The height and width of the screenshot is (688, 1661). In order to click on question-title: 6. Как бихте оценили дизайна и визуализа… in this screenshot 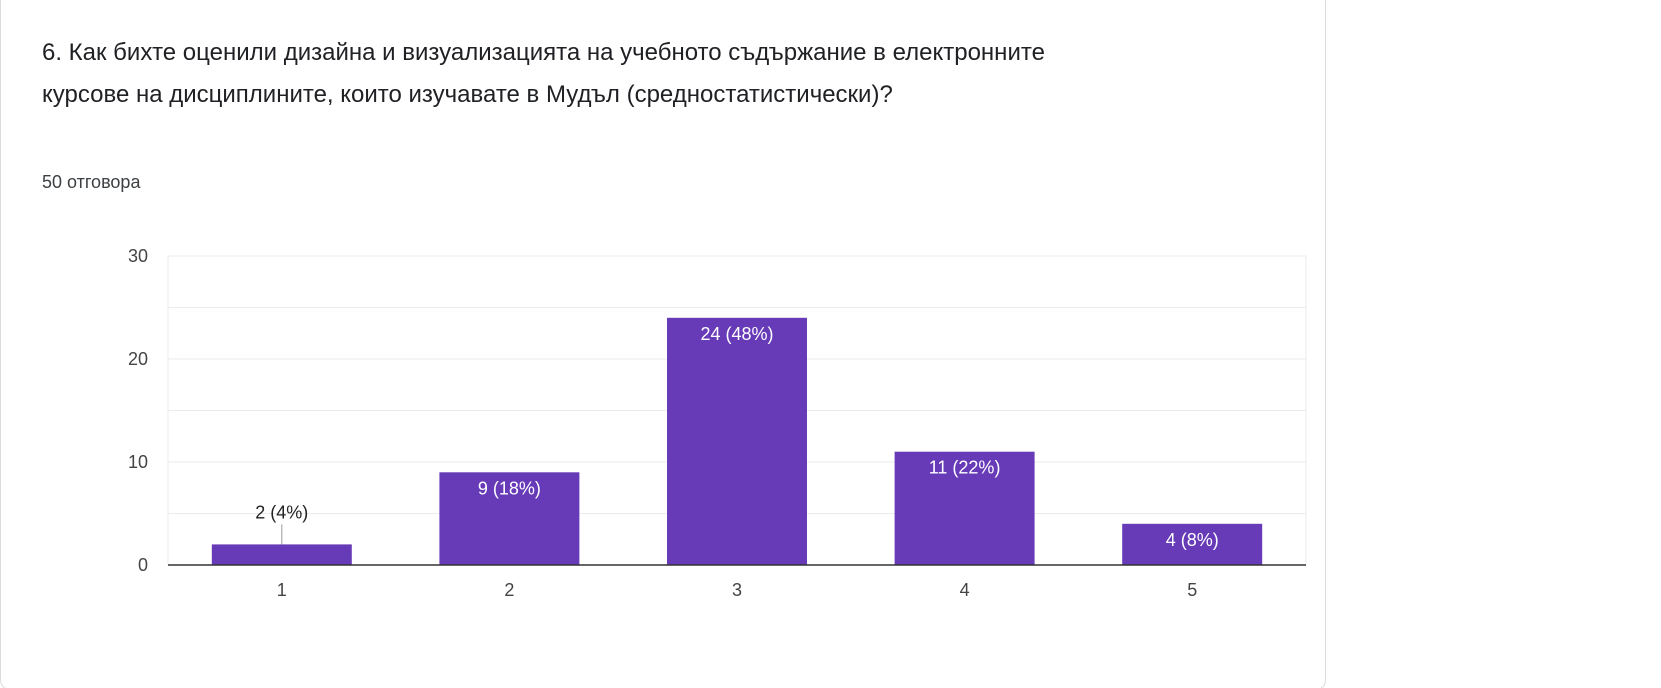, I will do `click(543, 73)`.